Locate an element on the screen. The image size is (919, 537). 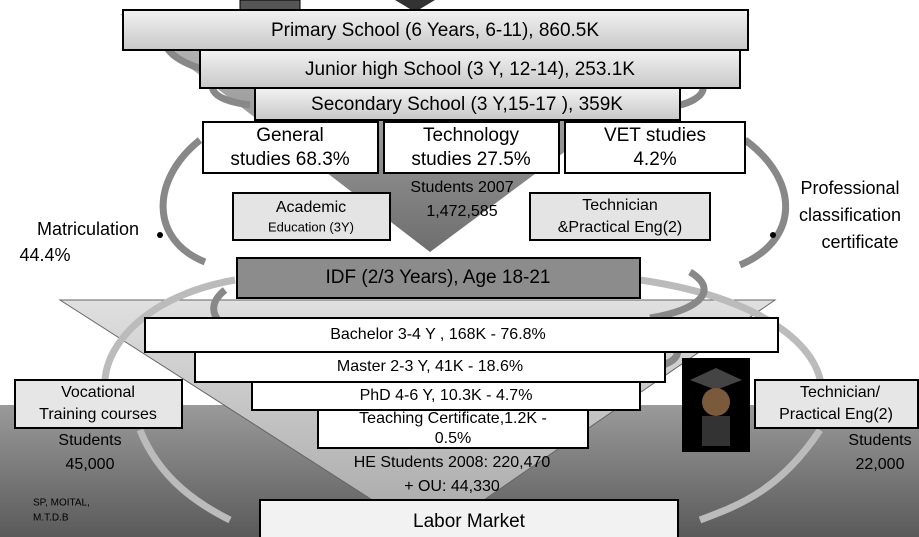
graduate-image is located at coordinates (716, 405).